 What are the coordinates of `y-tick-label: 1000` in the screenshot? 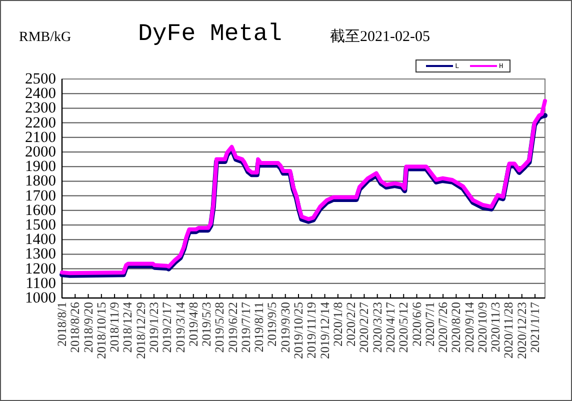 It's located at (40, 298).